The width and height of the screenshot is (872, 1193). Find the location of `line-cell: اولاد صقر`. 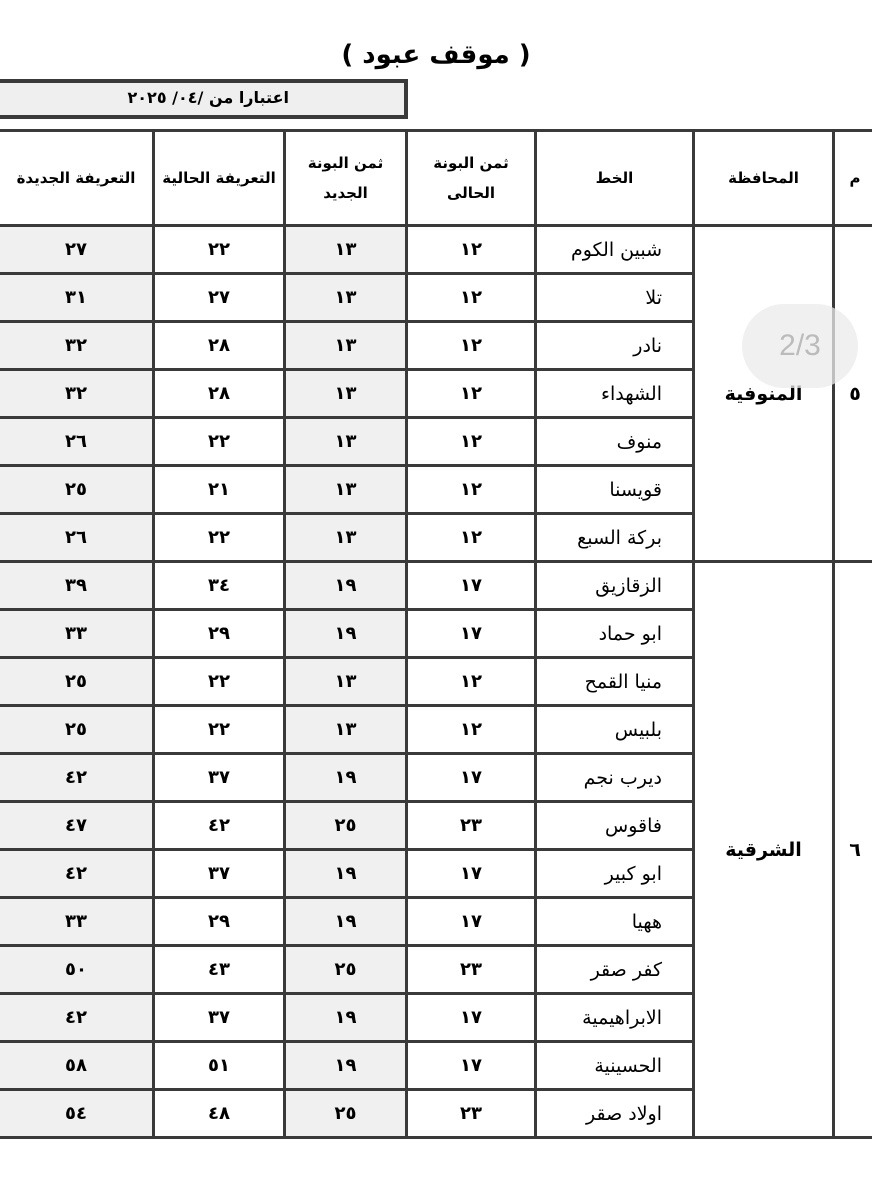

line-cell: اولاد صقر is located at coordinates (614, 1113).